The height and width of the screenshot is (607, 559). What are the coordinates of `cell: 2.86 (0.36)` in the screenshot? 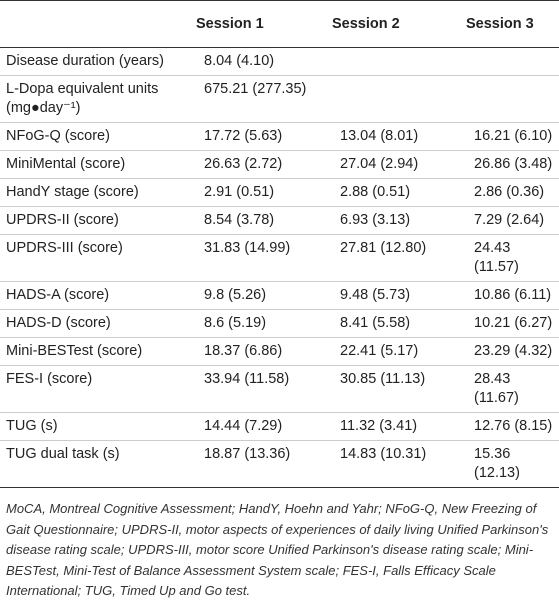 It's located at (512, 192).